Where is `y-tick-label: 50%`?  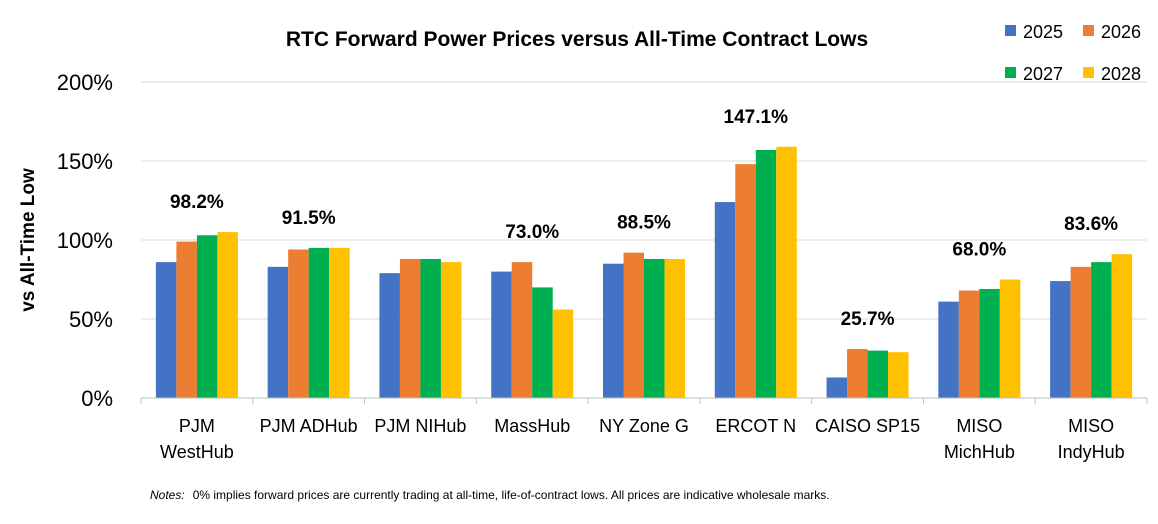
y-tick-label: 50% is located at coordinates (91, 319).